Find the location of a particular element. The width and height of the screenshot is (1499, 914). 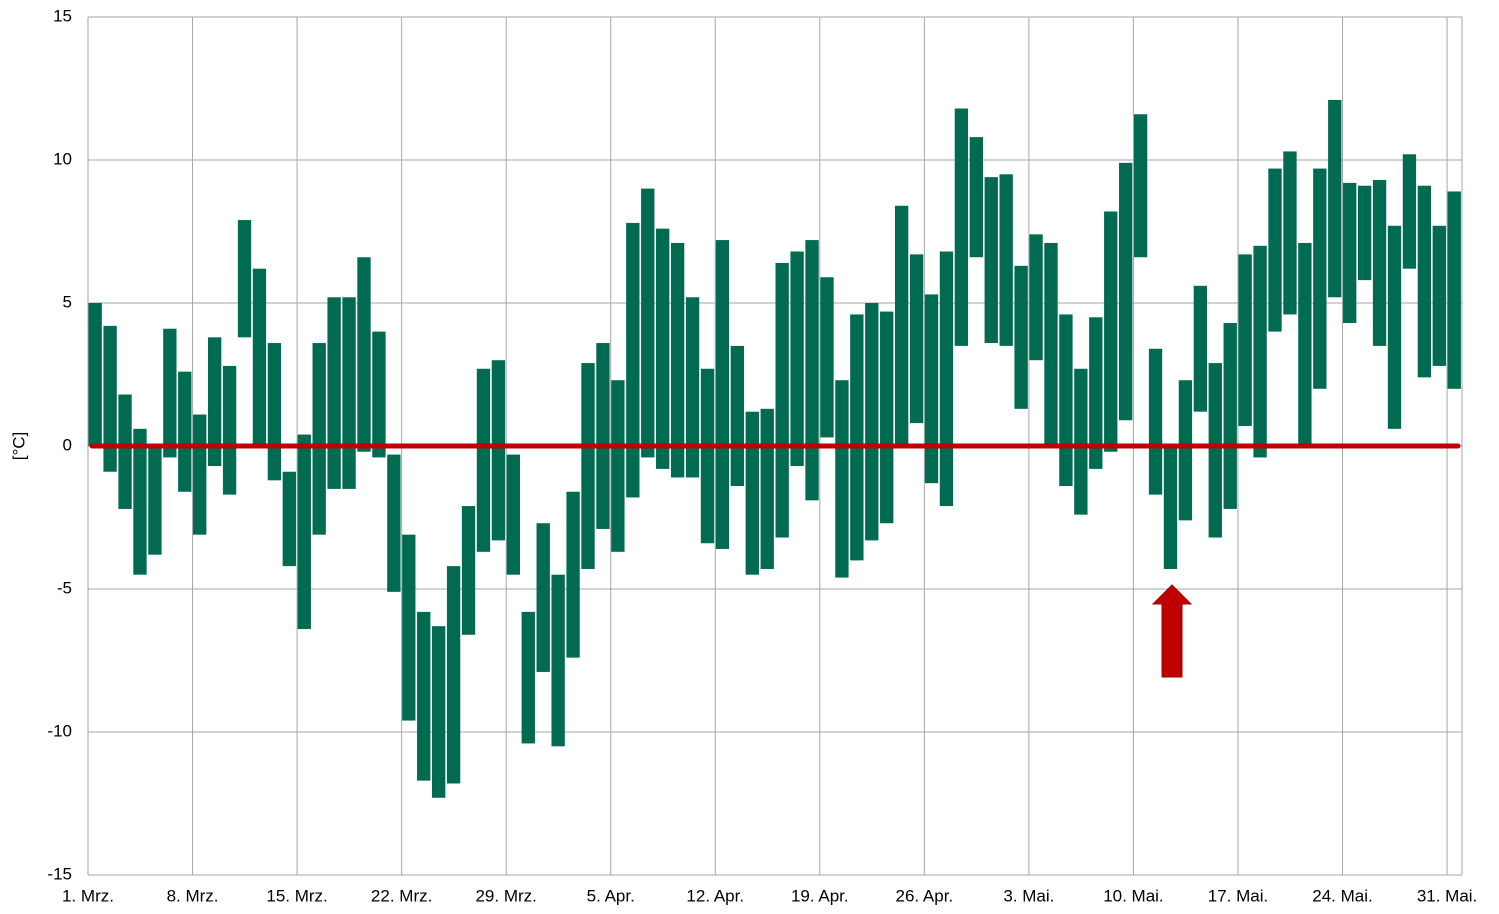

x-tick-label: 1. Mrz. is located at coordinates (88, 895).